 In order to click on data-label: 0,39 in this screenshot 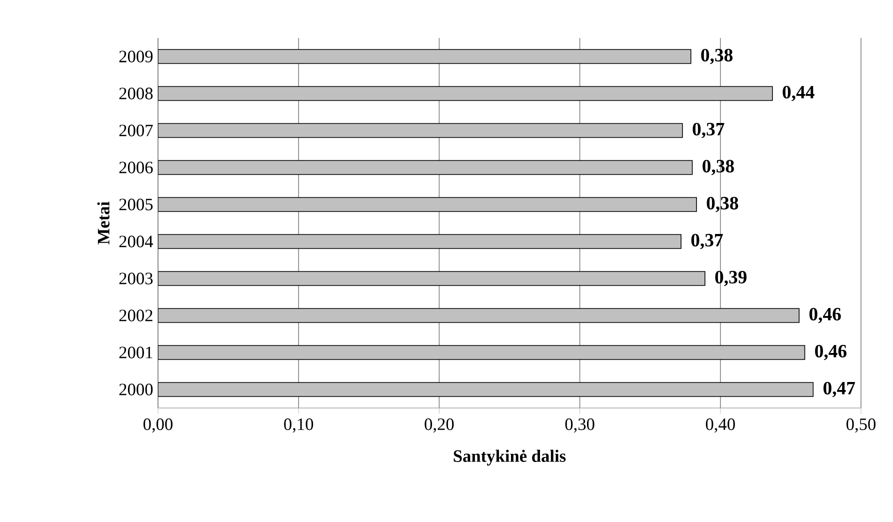, I will do `click(731, 278)`.